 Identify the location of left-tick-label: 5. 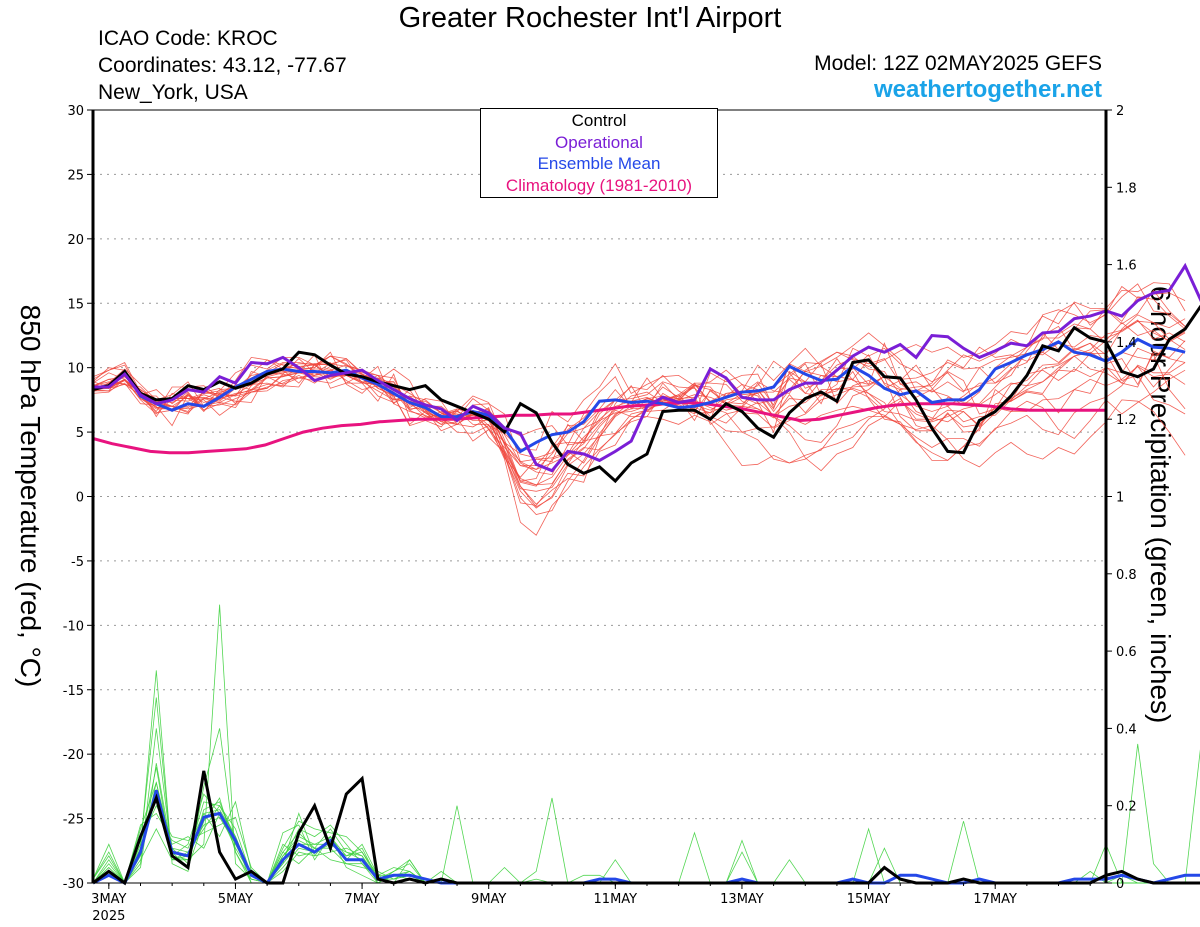
(80, 433).